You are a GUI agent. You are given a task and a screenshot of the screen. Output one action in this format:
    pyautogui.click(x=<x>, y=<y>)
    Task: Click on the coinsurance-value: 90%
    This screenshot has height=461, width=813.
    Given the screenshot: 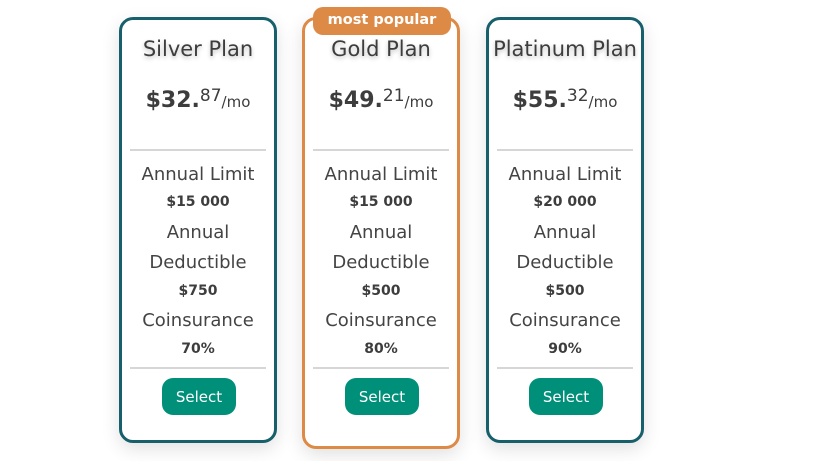 What is the action you would take?
    pyautogui.click(x=565, y=349)
    